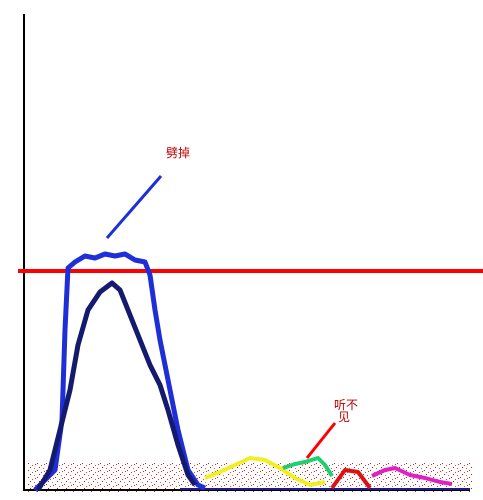 The height and width of the screenshot is (500, 483). I want to click on yellow-curve, so click(265, 471).